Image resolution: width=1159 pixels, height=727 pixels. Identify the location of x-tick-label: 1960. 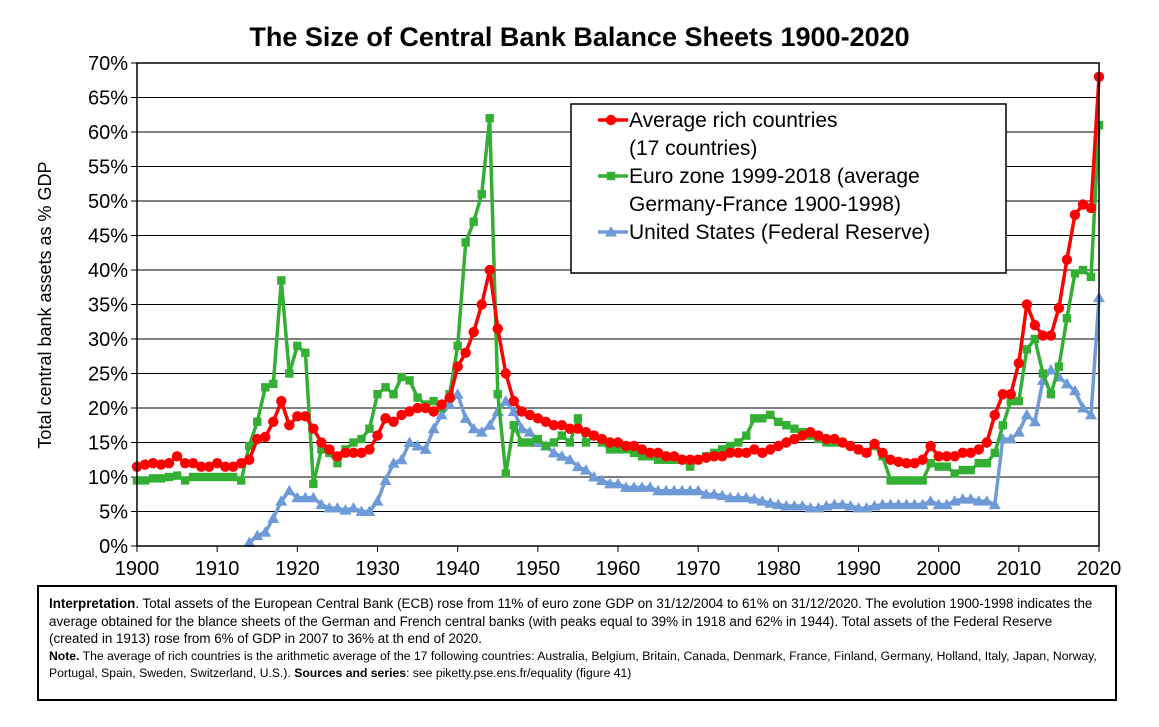
(618, 569).